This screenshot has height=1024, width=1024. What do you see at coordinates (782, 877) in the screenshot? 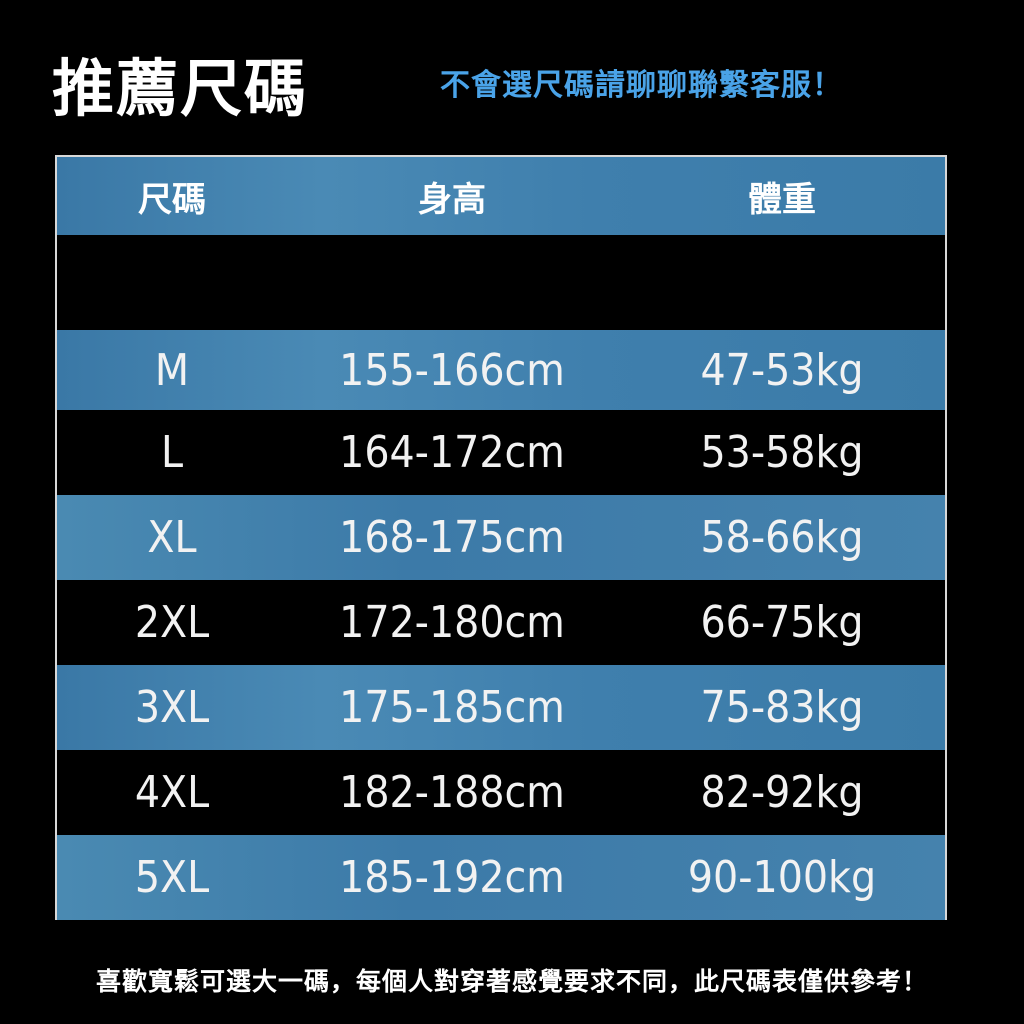
I see `weight-cell: 90-100kg` at bounding box center [782, 877].